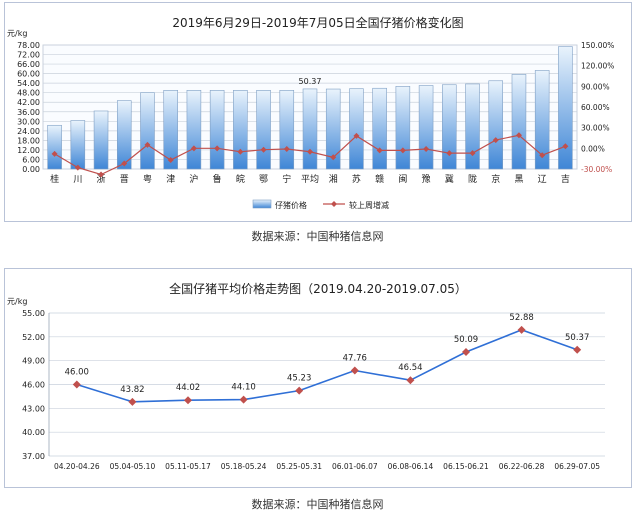 This screenshot has height=515, width=635. I want to click on chart1-xtick-label: 陇, so click(472, 179).